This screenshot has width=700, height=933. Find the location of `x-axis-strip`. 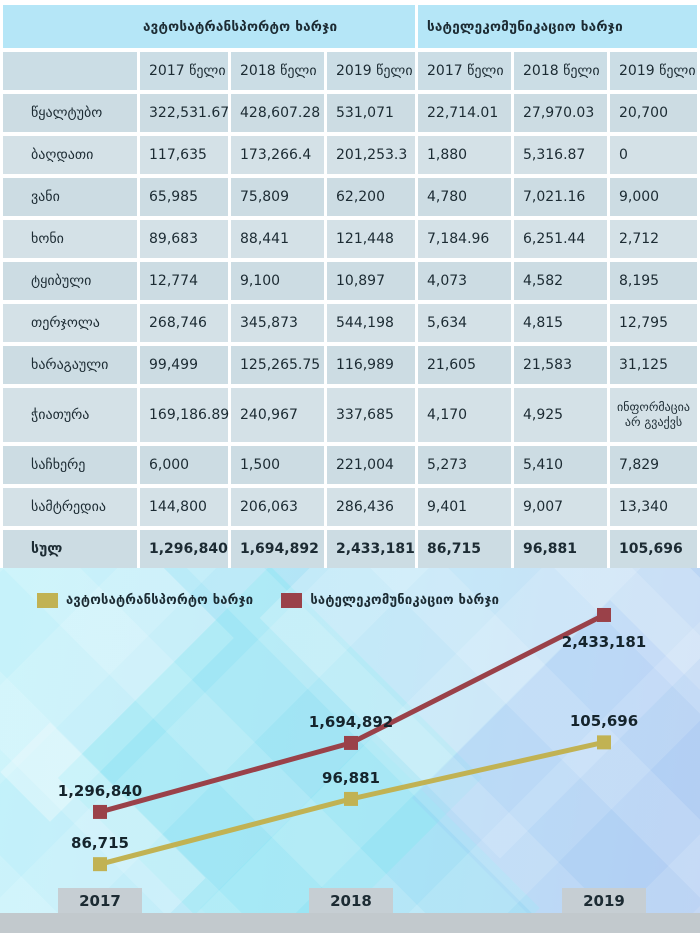

x-axis-strip is located at coordinates (350, 923).